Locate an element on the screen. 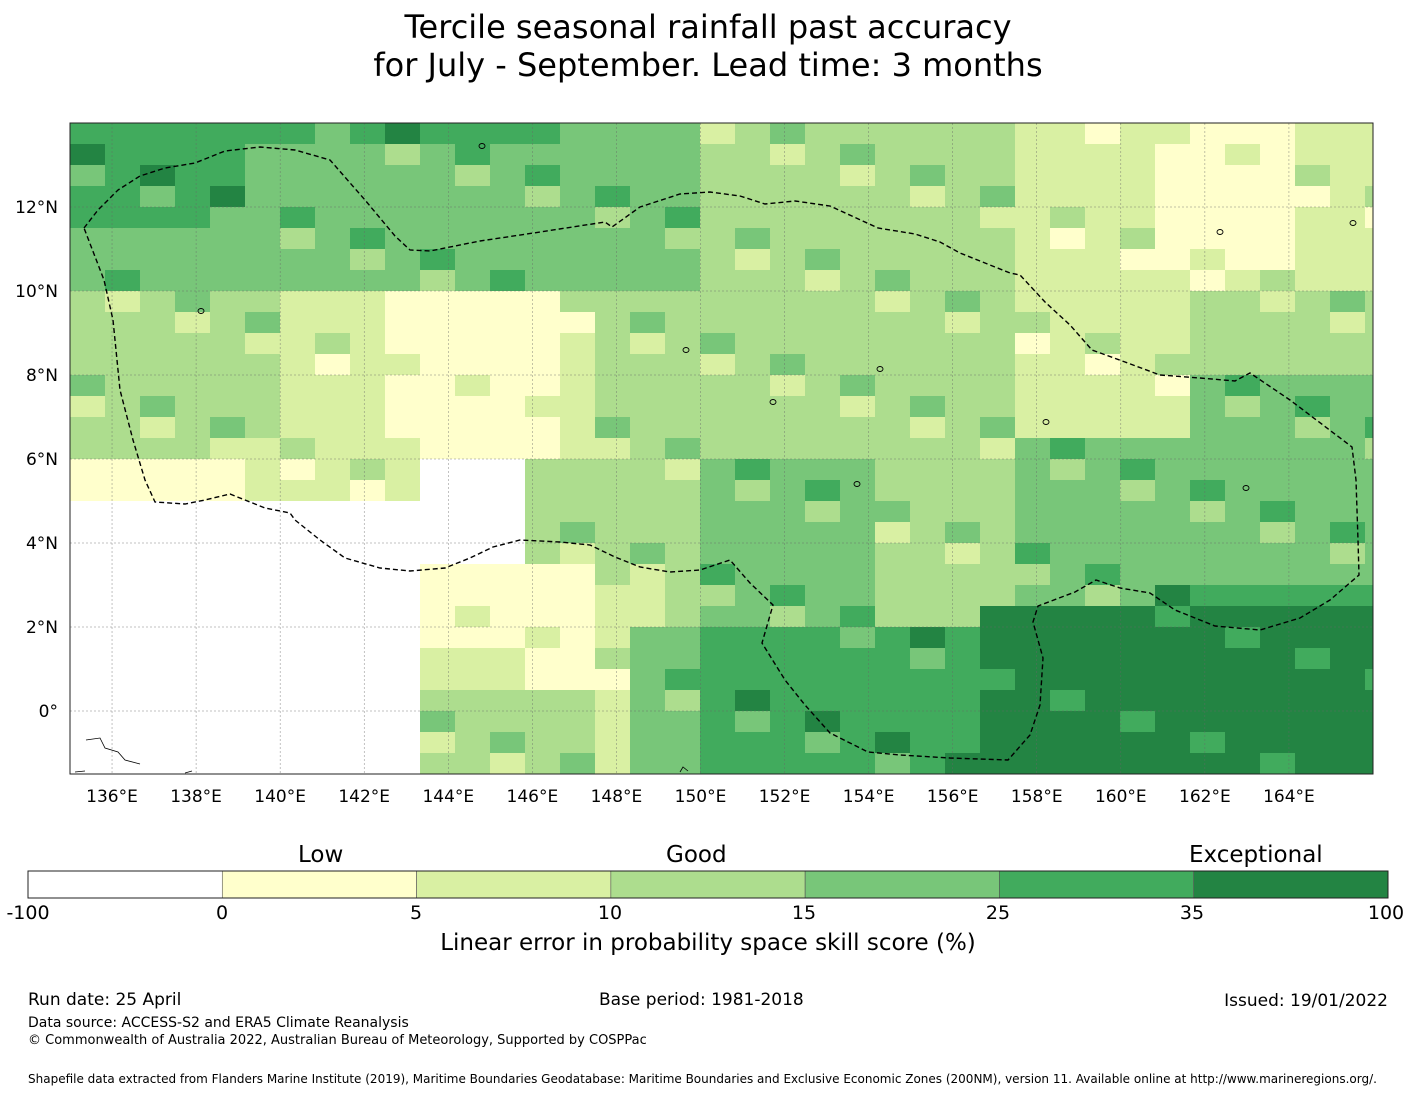 The image size is (1416, 1095). new-guinea-coast is located at coordinates (133, 755).